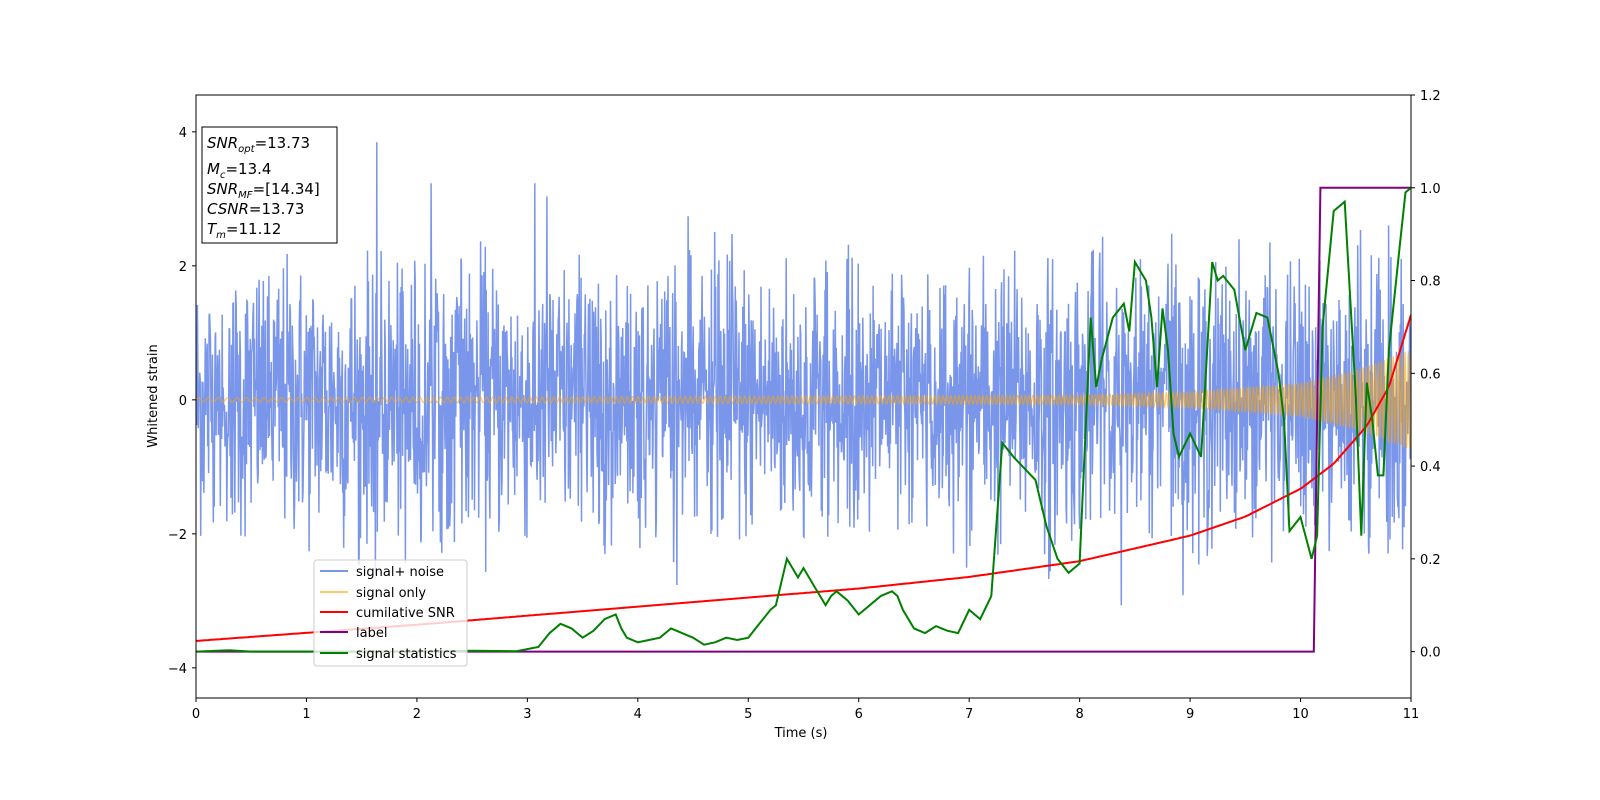 The height and width of the screenshot is (800, 1600). What do you see at coordinates (196, 714) in the screenshot?
I see `x-tick-label: 0` at bounding box center [196, 714].